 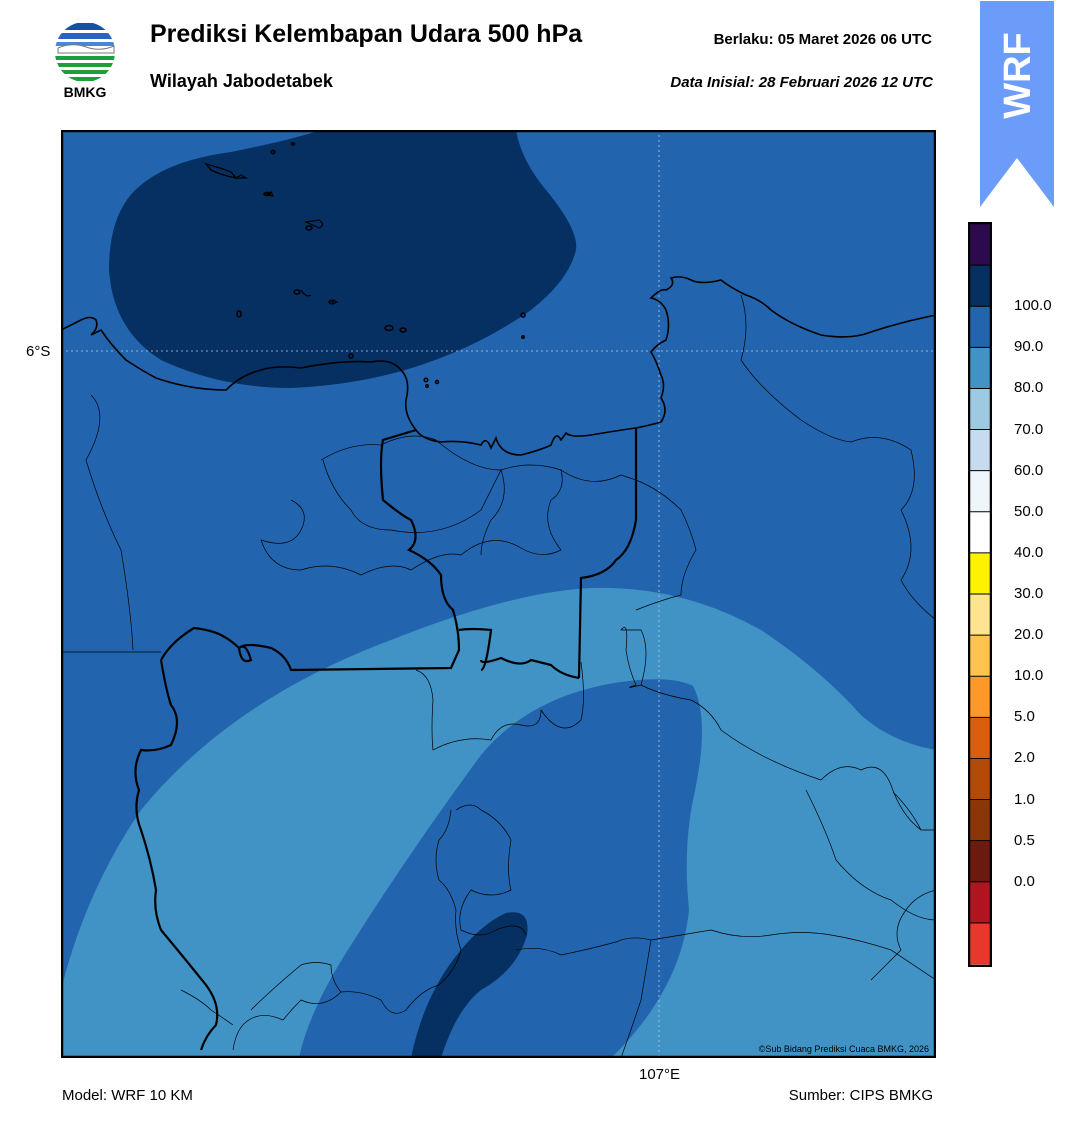 What do you see at coordinates (1029, 676) in the screenshot?
I see `colorbar-tick-label: 10.0` at bounding box center [1029, 676].